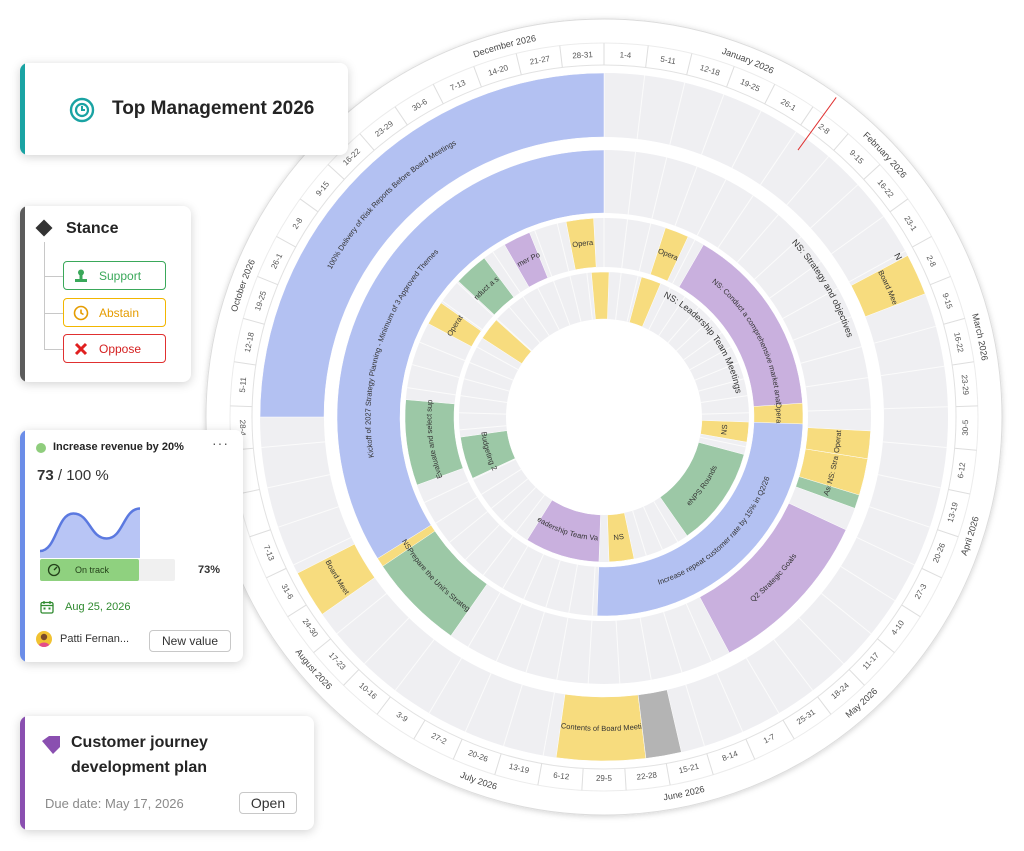 The height and width of the screenshot is (851, 1024). Describe the element at coordinates (213, 108) in the screenshot. I see `plan-title: Top Management 2026` at that location.